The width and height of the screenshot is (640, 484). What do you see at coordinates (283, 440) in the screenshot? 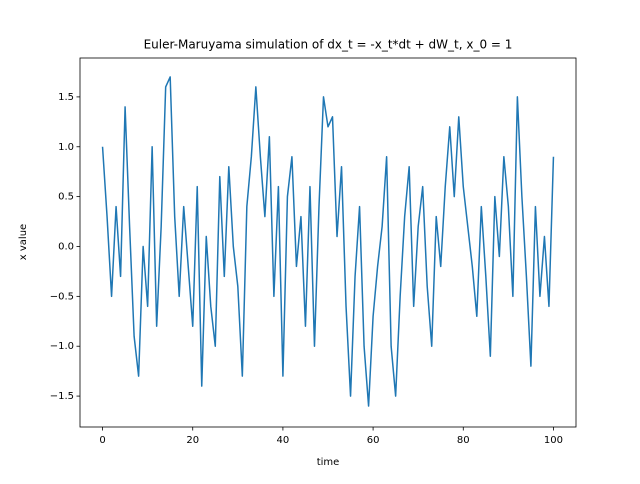
I see `x-tick-label: 40` at bounding box center [283, 440].